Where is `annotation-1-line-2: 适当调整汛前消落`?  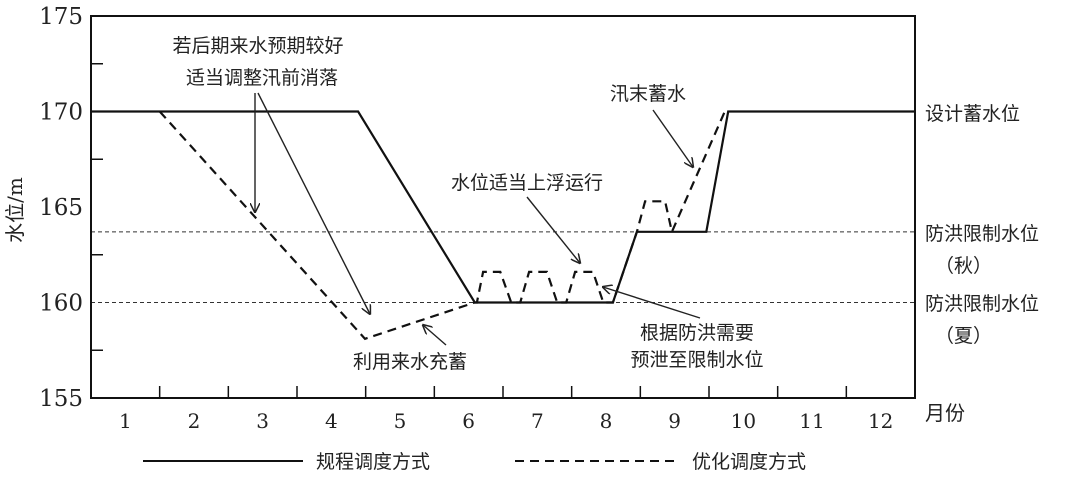
annotation-1-line-2: 适当调整汛前消落 is located at coordinates (262, 78).